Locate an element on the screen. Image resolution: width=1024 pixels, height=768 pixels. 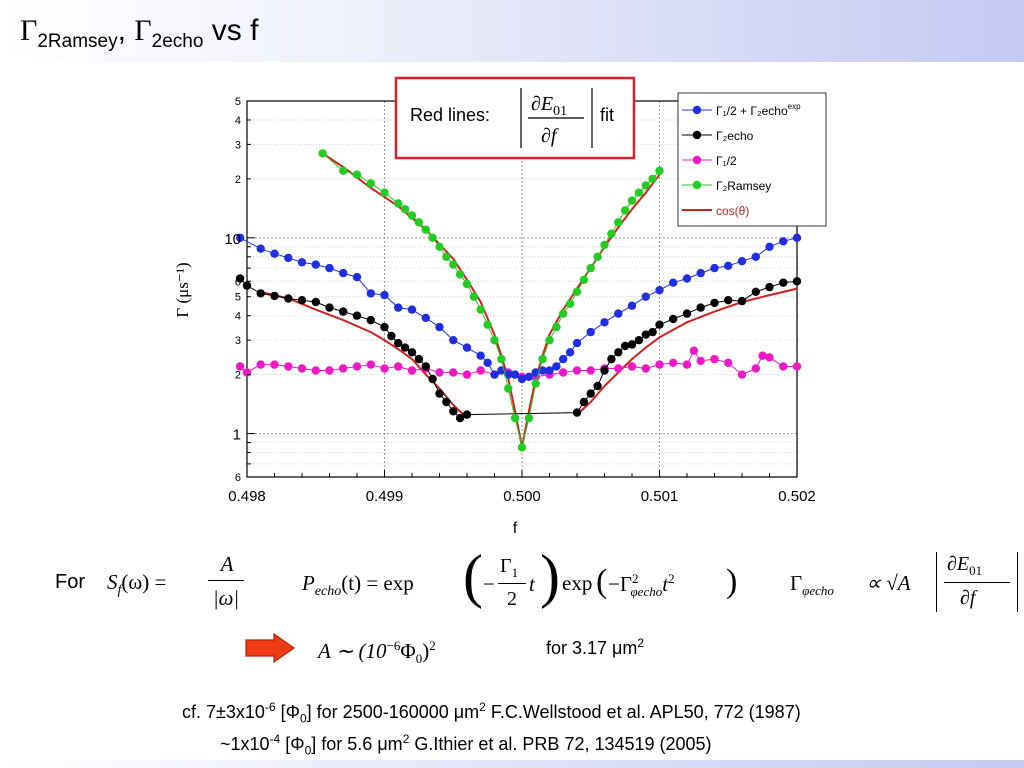
legend-label: cos(θ) is located at coordinates (732, 211).